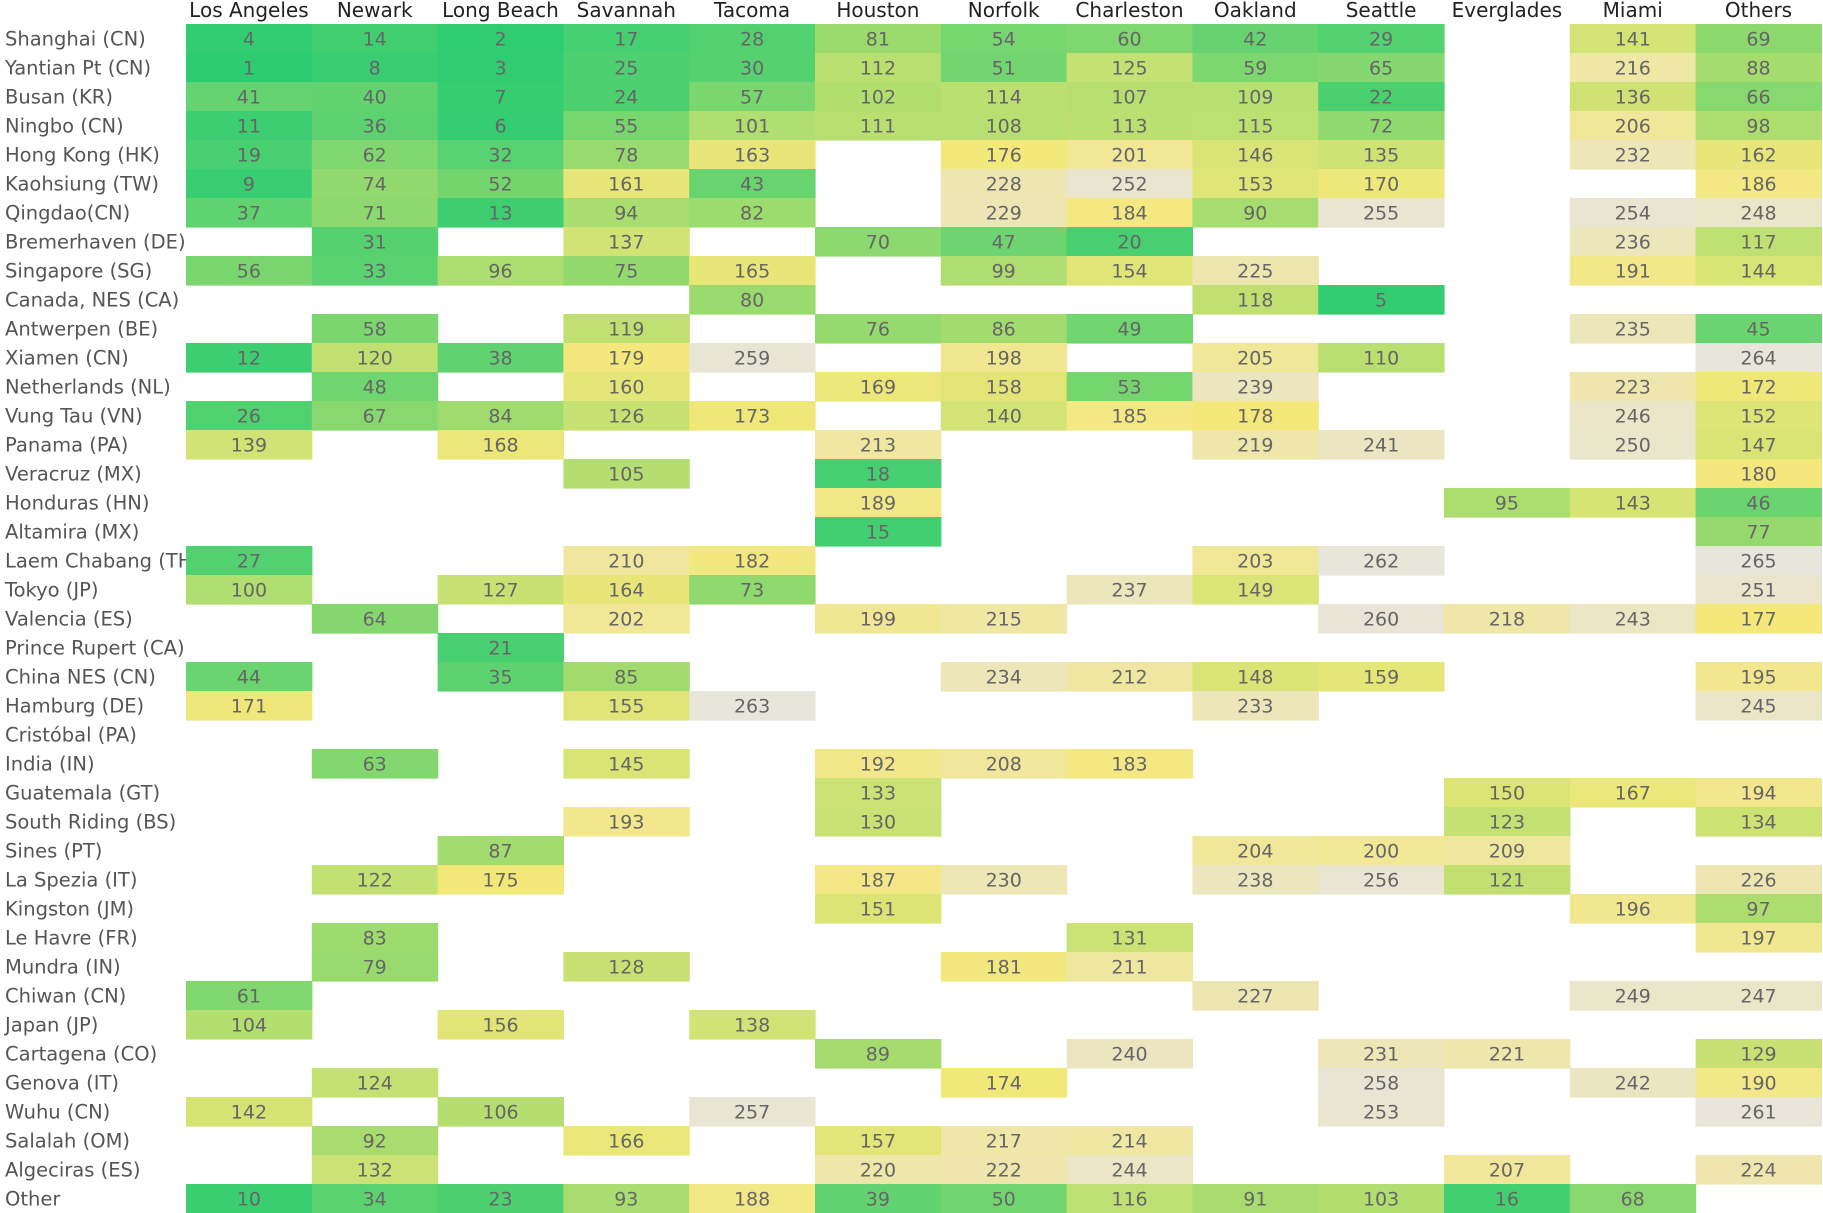  What do you see at coordinates (1633, 214) in the screenshot?
I see `cell-value-label: 254` at bounding box center [1633, 214].